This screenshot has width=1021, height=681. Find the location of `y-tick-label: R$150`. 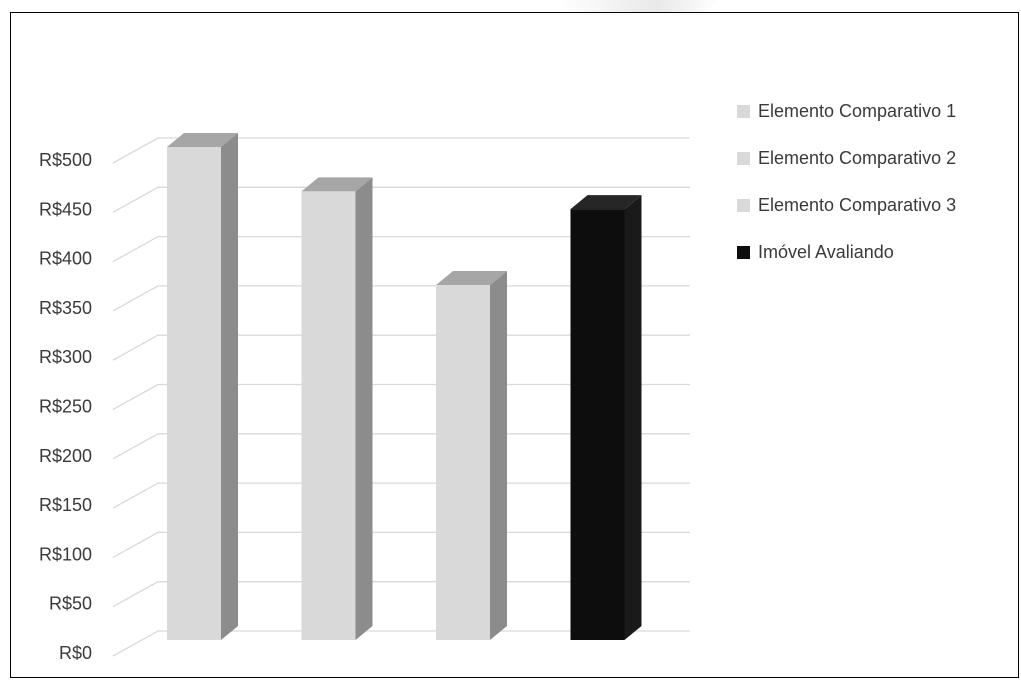

y-tick-label: R$150 is located at coordinates (65, 505).